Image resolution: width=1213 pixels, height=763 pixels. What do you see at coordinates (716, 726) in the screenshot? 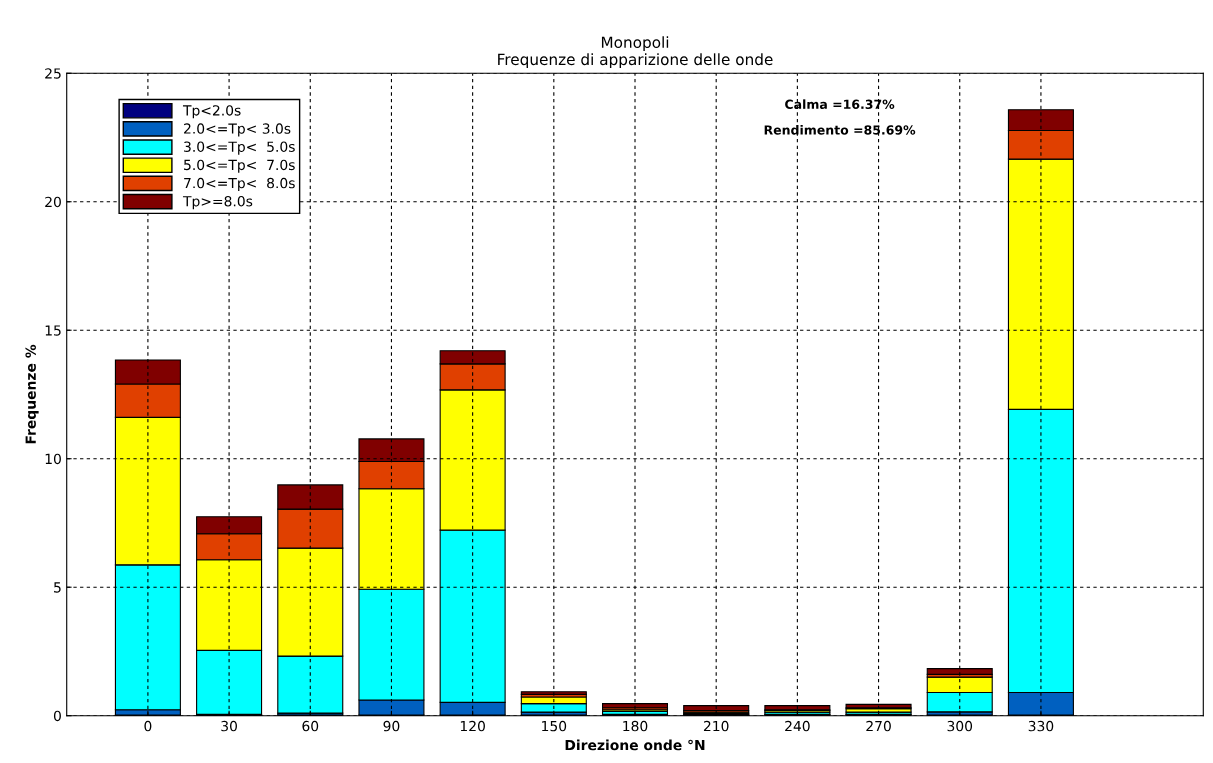
I see `x-tick-label: 210` at bounding box center [716, 726].